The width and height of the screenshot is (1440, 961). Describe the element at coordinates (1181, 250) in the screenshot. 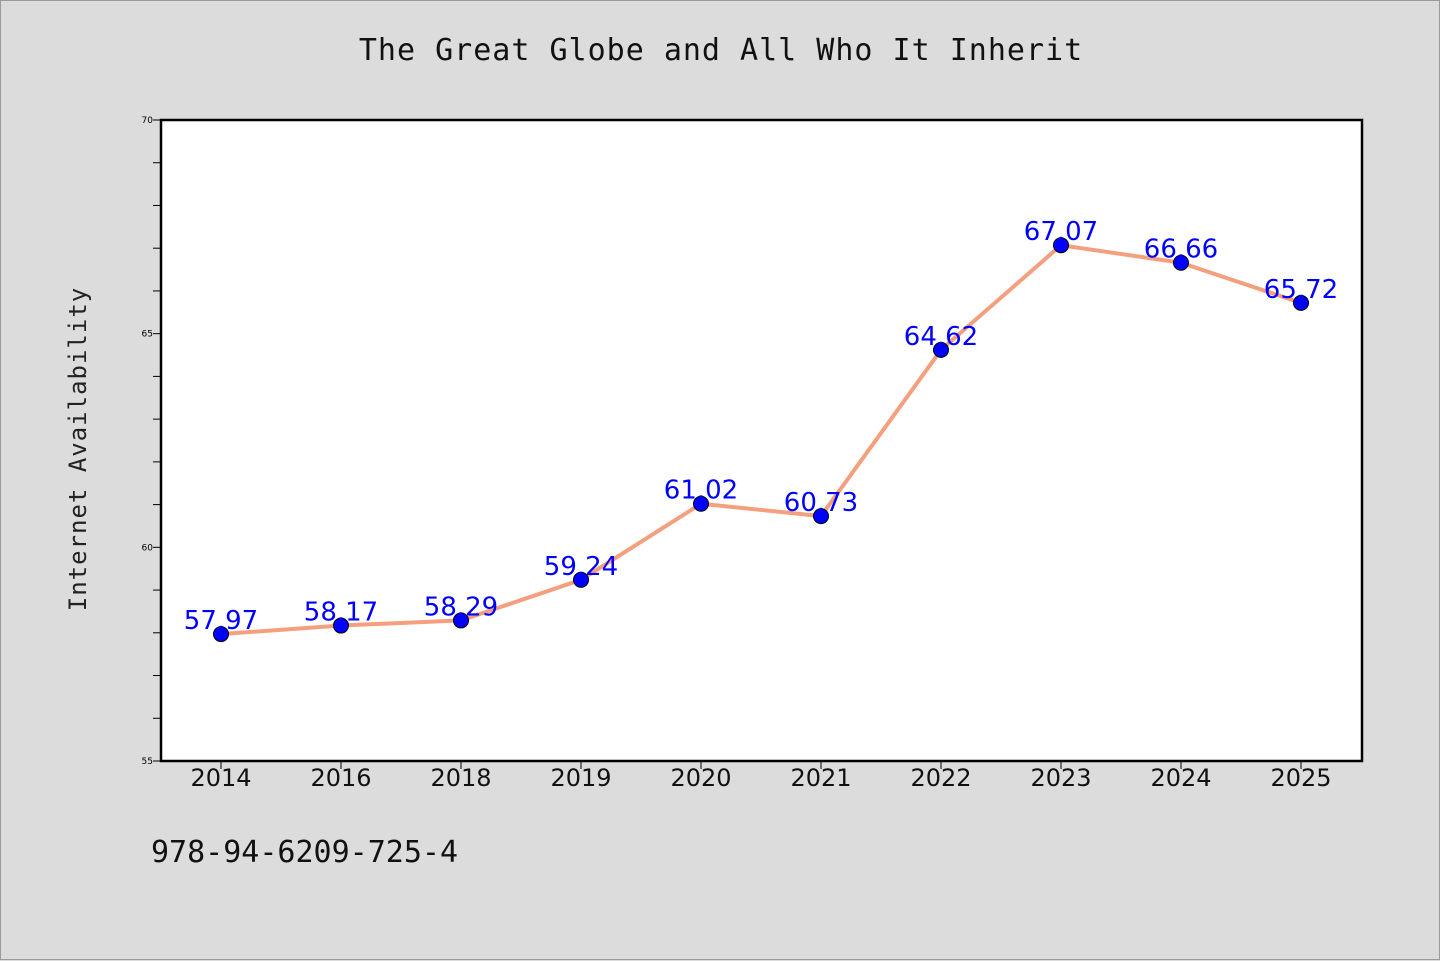

I see `data-label: 66.66` at that location.